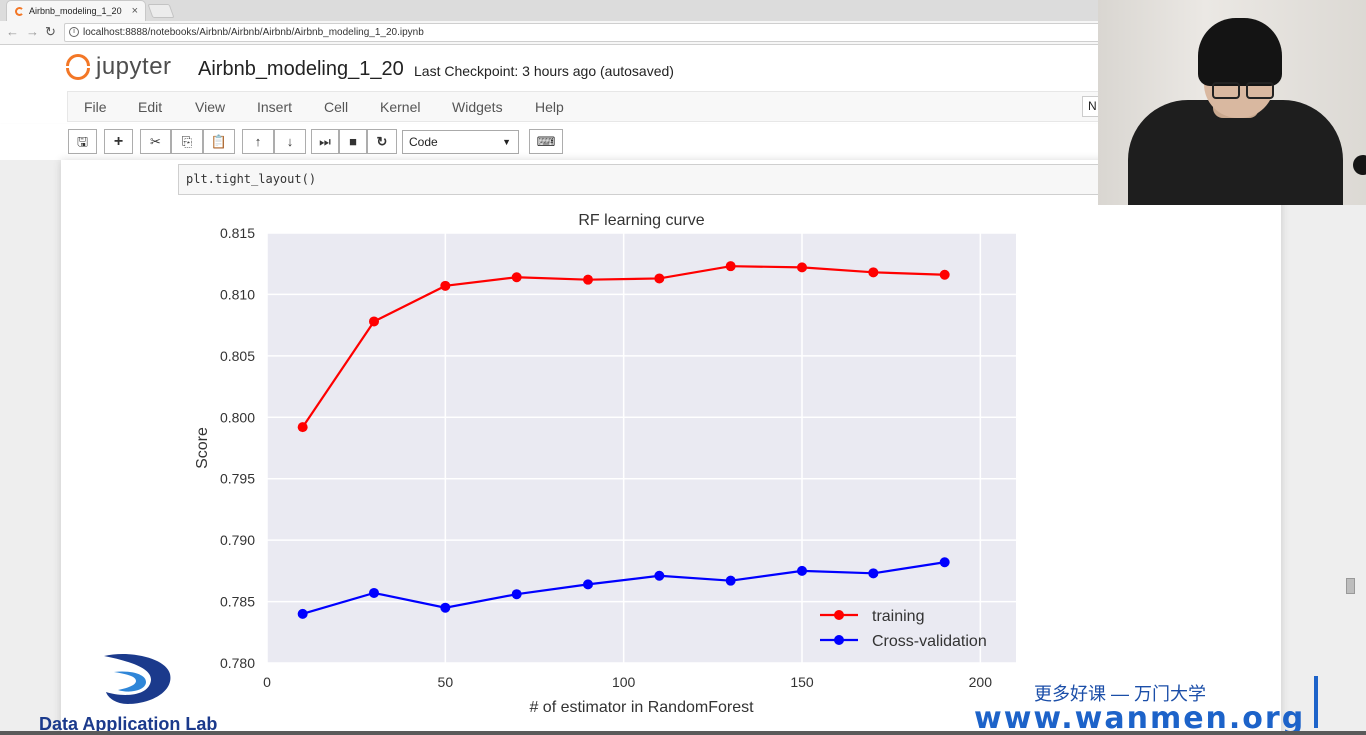  I want to click on add-cell-icon: +, so click(118, 141).